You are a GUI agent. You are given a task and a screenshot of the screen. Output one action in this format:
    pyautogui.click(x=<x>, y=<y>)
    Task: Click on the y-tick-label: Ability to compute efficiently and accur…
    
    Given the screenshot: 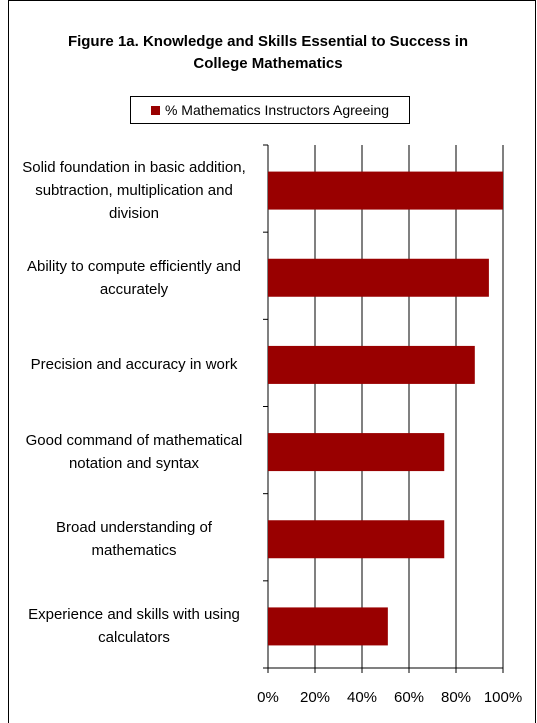 What is the action you would take?
    pyautogui.click(x=133, y=277)
    